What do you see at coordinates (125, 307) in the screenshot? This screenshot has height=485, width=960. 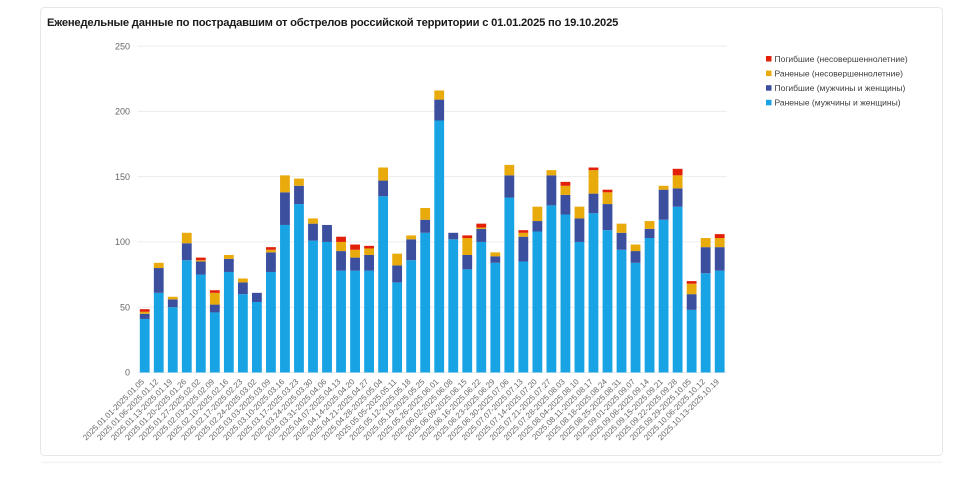 I see `svg-text: 50` at bounding box center [125, 307].